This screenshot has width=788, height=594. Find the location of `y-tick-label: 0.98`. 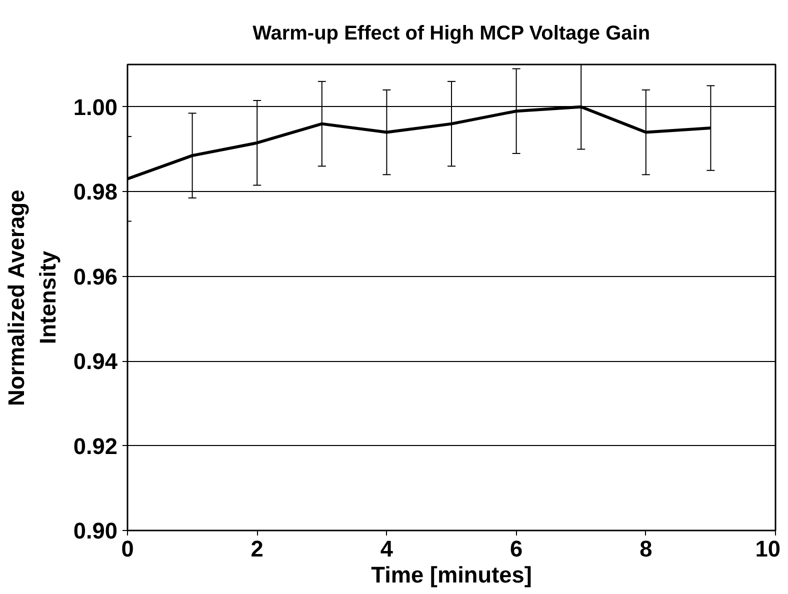

y-tick-label: 0.98 is located at coordinates (95, 191).